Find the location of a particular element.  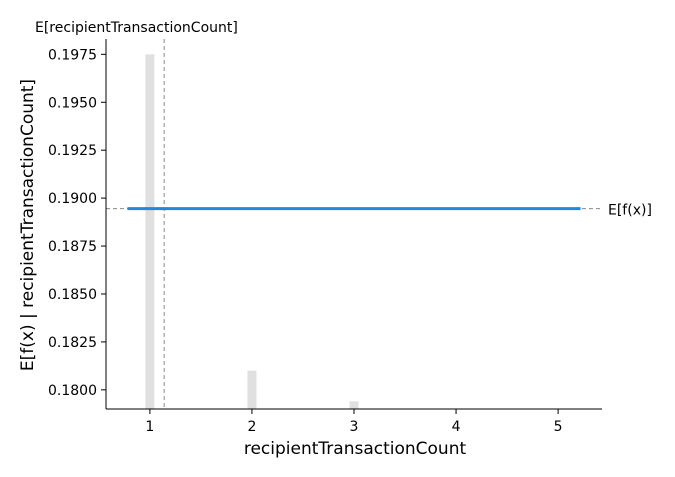

x-axis-label: recipientTransactionCount is located at coordinates (355, 449).